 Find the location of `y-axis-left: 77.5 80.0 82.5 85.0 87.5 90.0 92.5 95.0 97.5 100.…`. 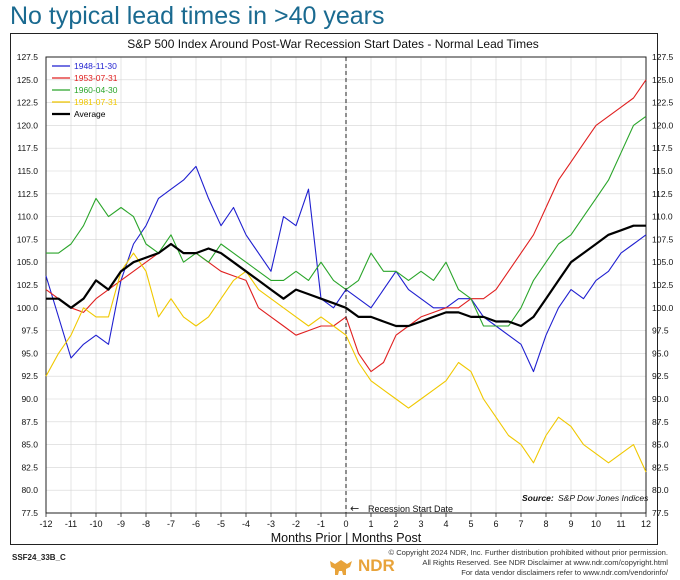

y-axis-left: 77.5 80.0 82.5 85.0 87.5 90.0 92.5 95.0 97.5 100.… is located at coordinates (28, 285).